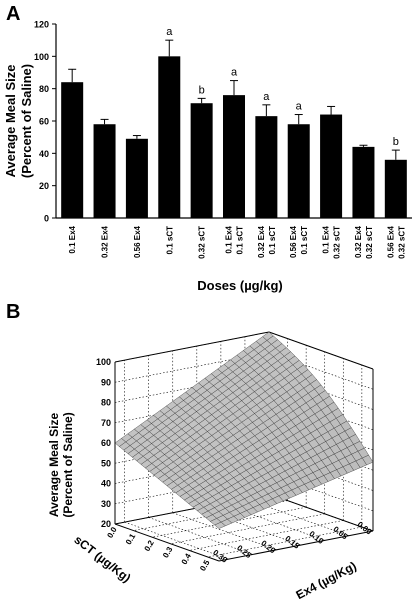  What do you see at coordinates (41, 57) in the screenshot?
I see `panel-a-y-tick-label: 100` at bounding box center [41, 57].